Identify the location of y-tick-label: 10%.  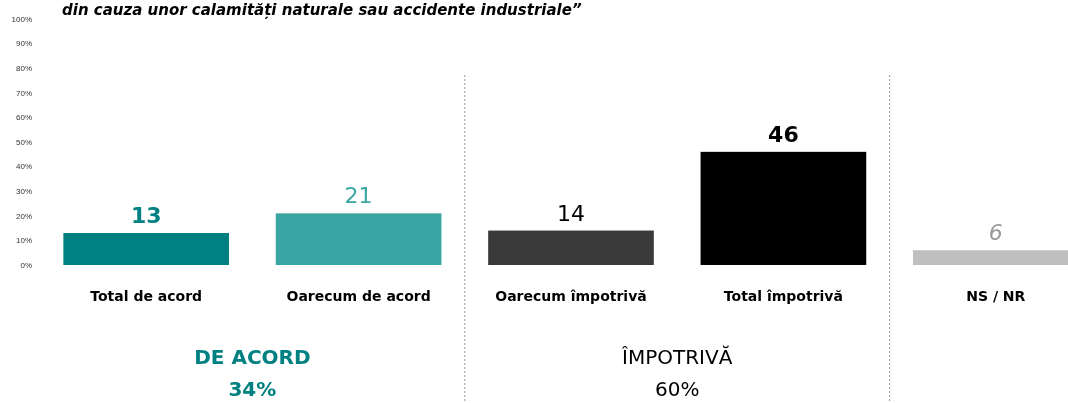
(23, 241).